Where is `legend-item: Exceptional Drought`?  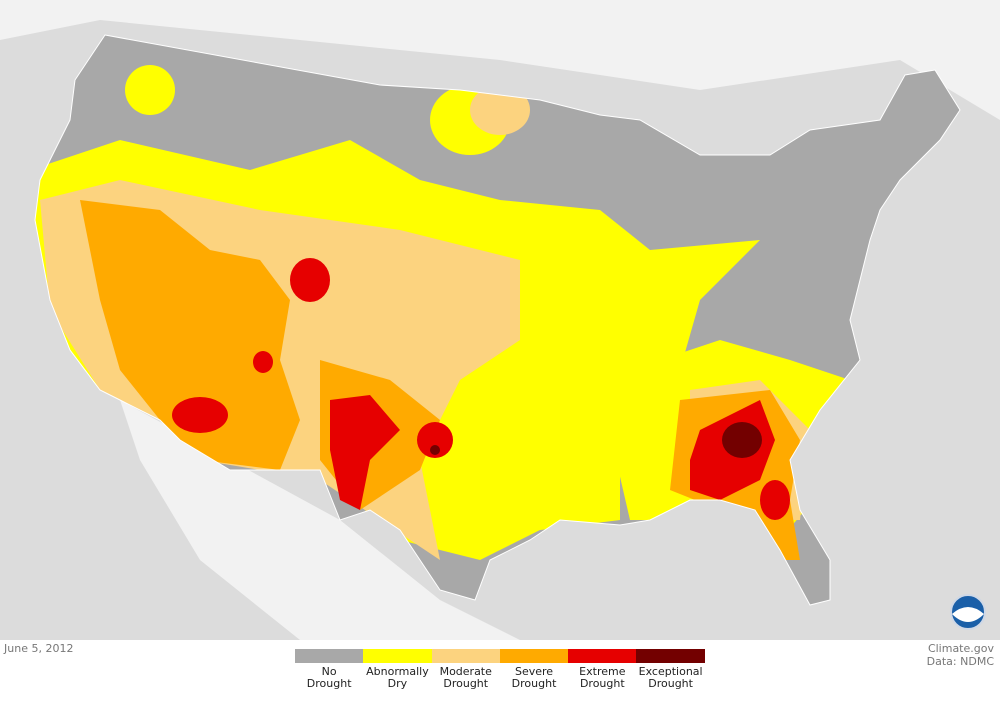 legend-item: Exceptional Drought is located at coordinates (670, 669).